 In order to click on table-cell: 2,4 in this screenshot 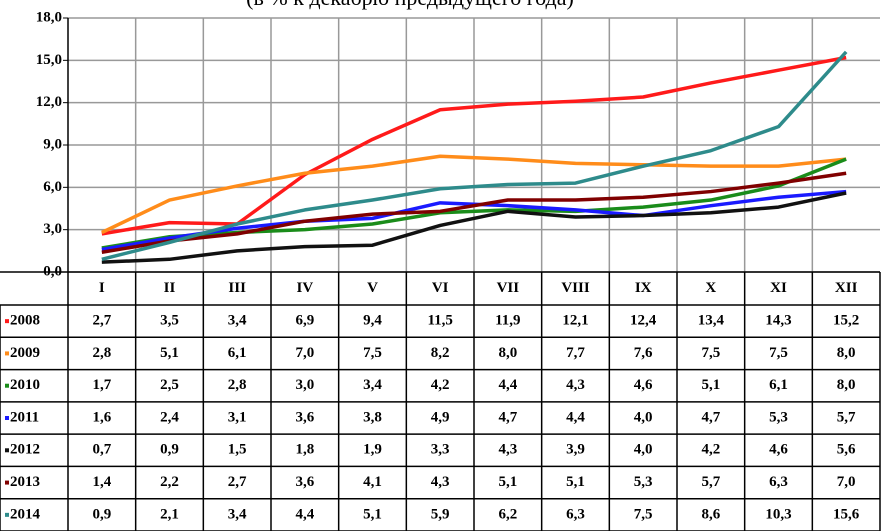, I will do `click(169, 417)`.